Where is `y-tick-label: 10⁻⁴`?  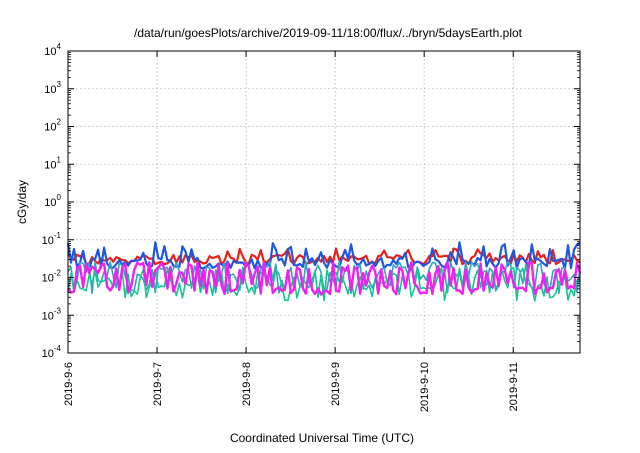
y-tick-label: 10⁻⁴ is located at coordinates (52, 352).